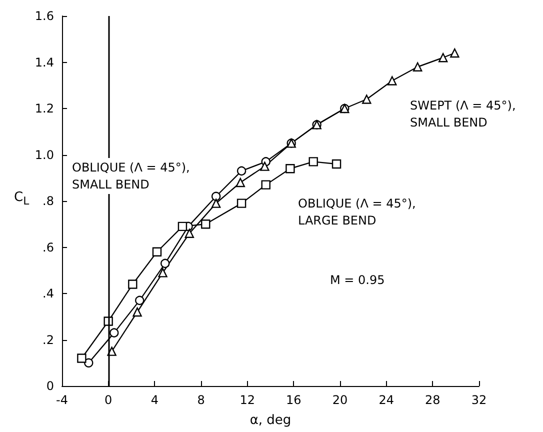 The height and width of the screenshot is (432, 543). I want to click on y-tick-label: 1.4, so click(44, 62).